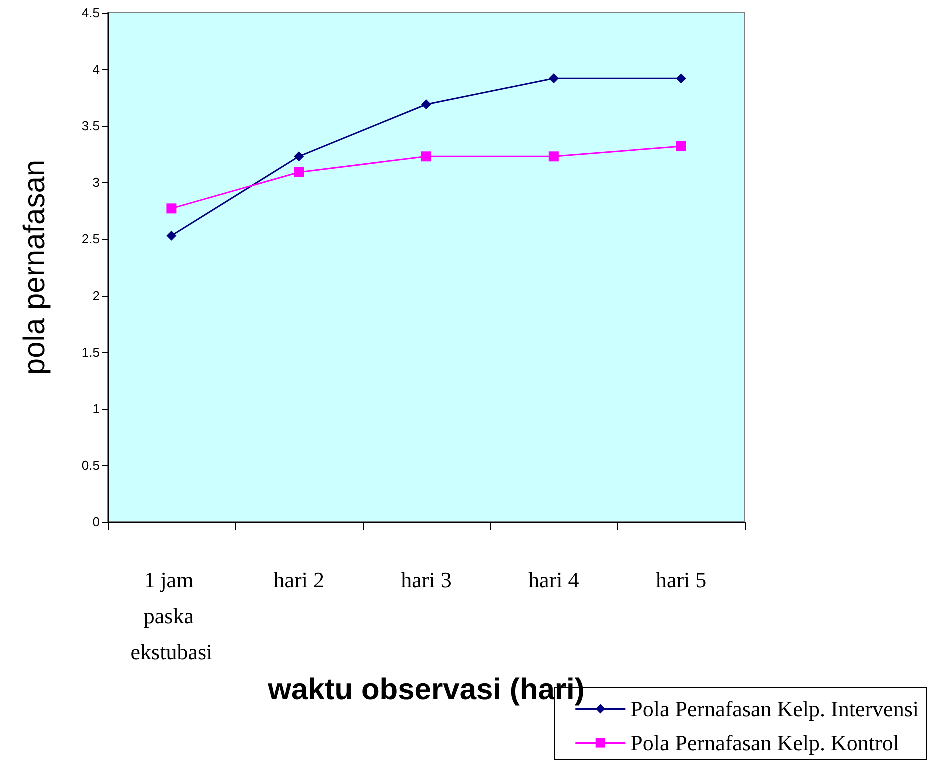 The image size is (927, 760). Describe the element at coordinates (426, 580) in the screenshot. I see `x-tick-label: hari 3` at that location.